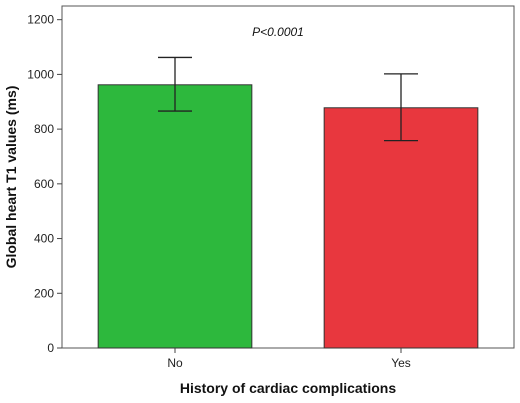 The image size is (520, 403). What do you see at coordinates (40, 74) in the screenshot?
I see `y-tick-label: 1000` at bounding box center [40, 74].